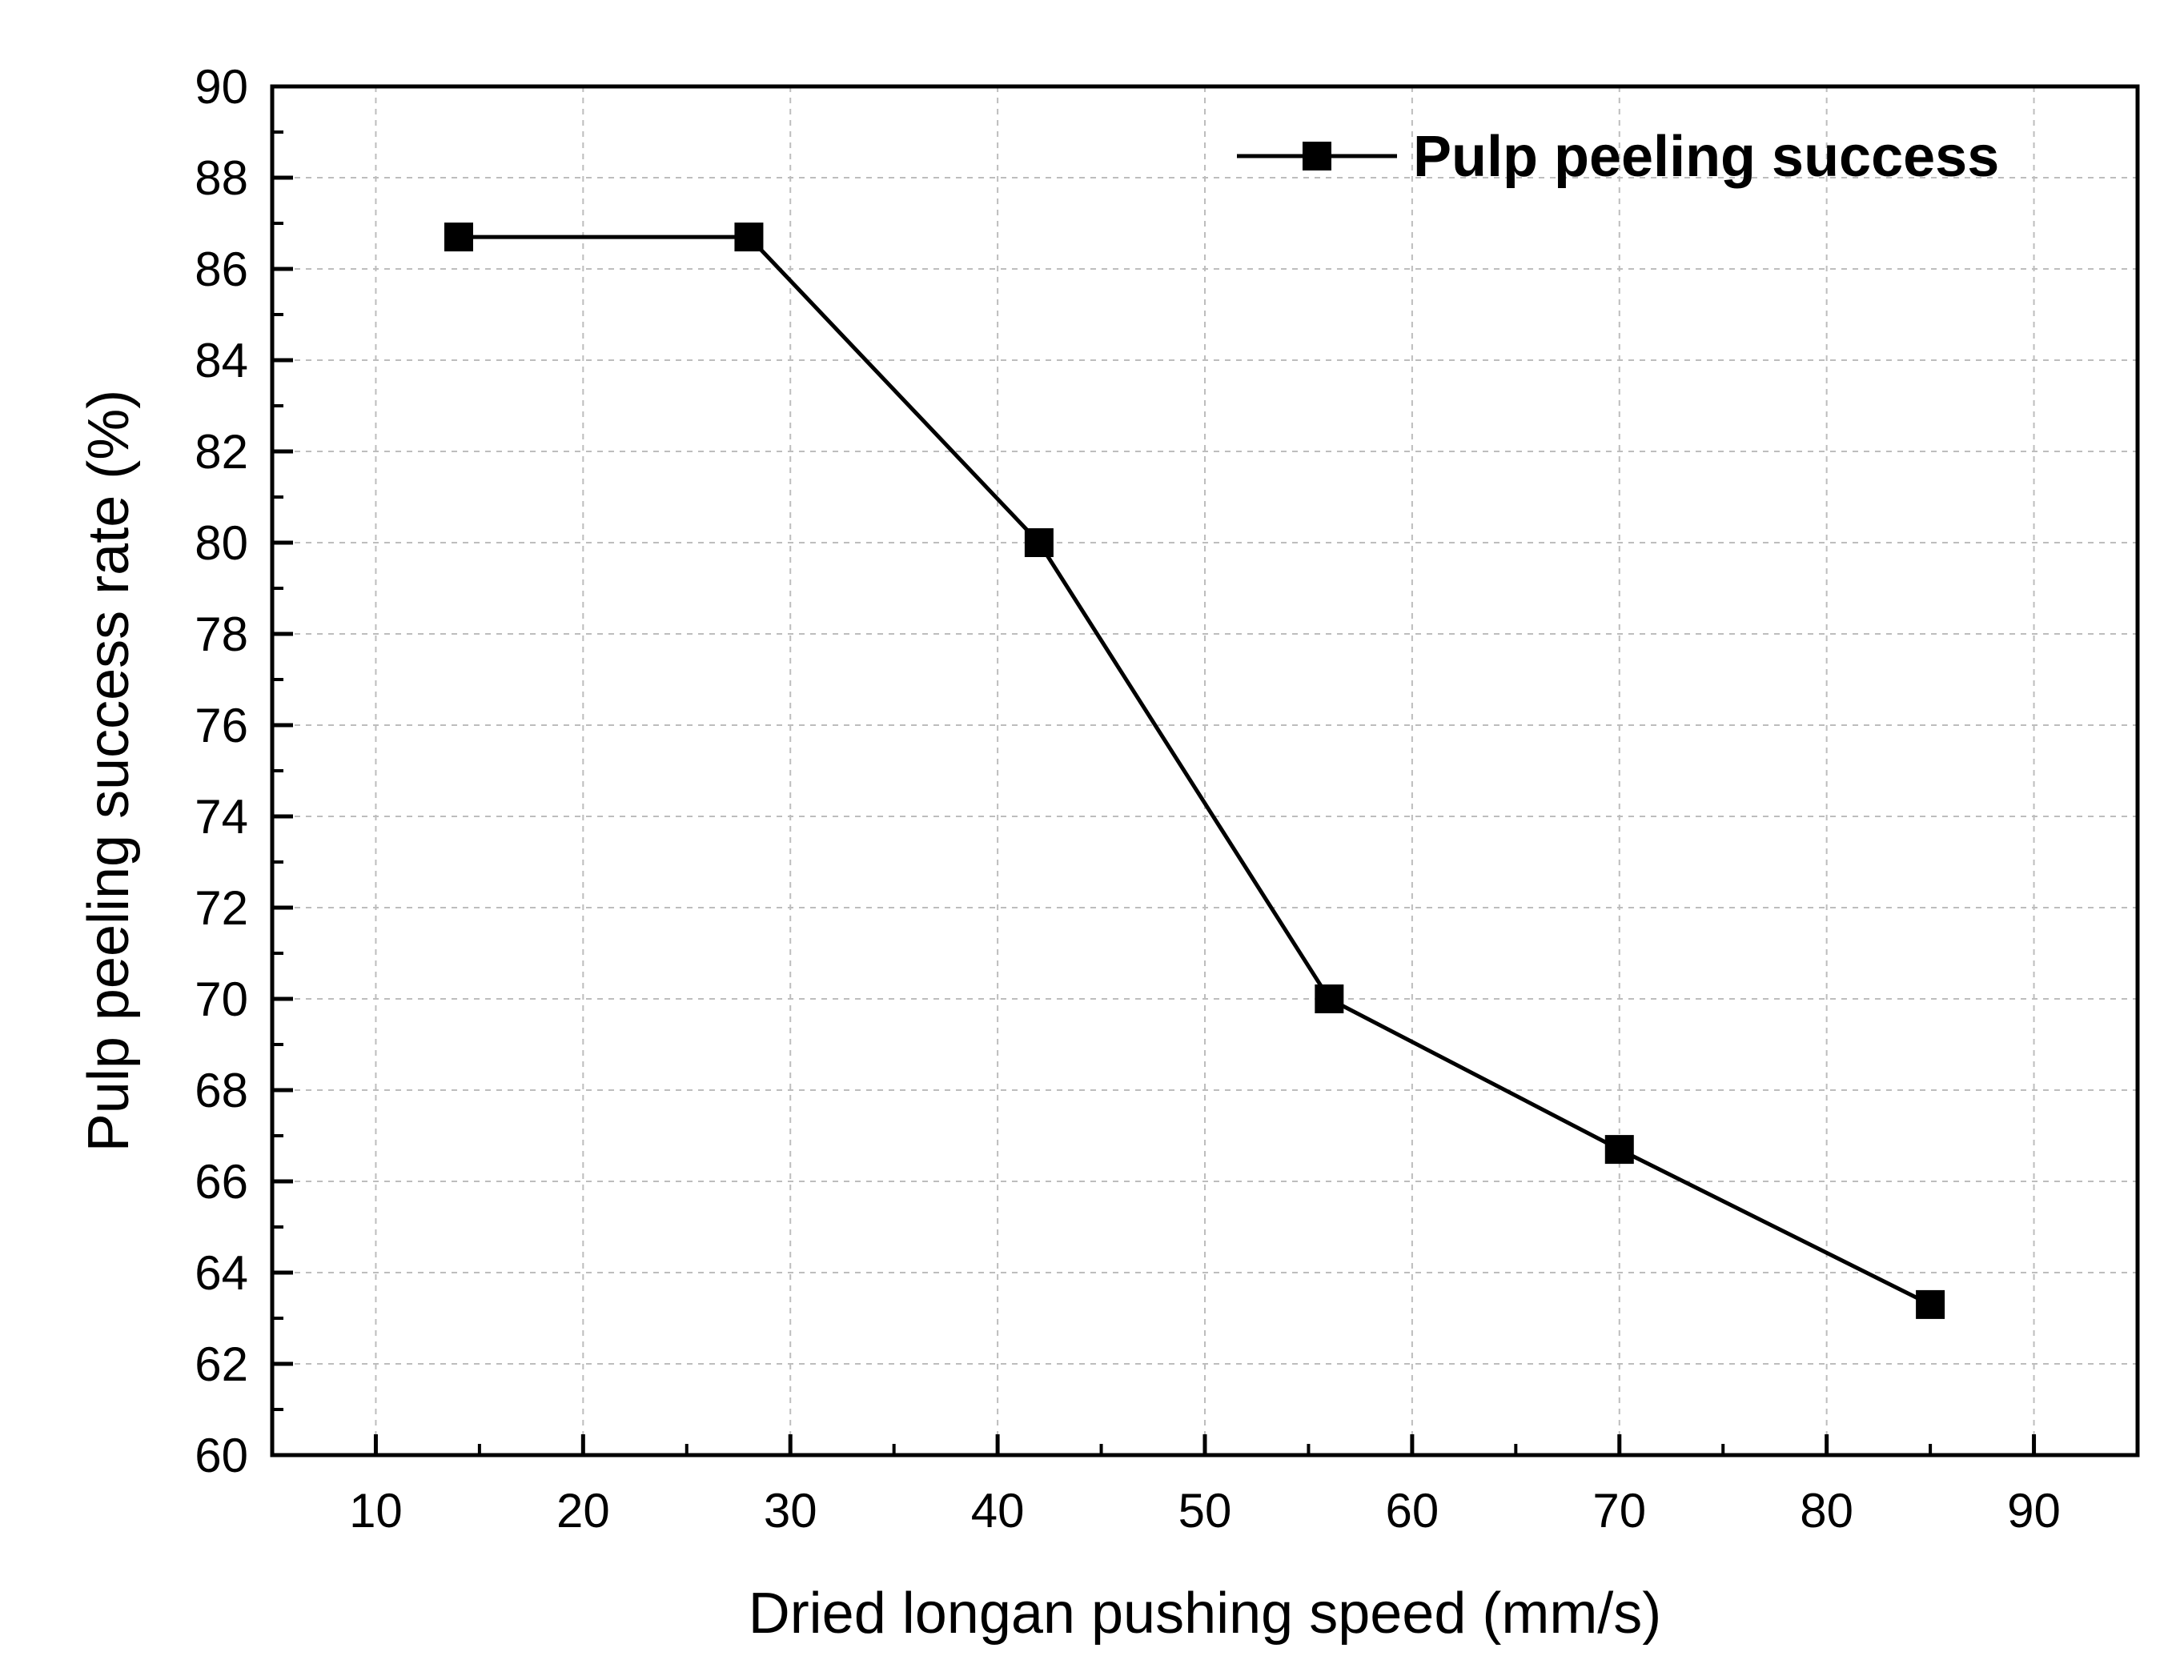  Describe the element at coordinates (998, 1511) in the screenshot. I see `x-tick-label: 40` at that location.